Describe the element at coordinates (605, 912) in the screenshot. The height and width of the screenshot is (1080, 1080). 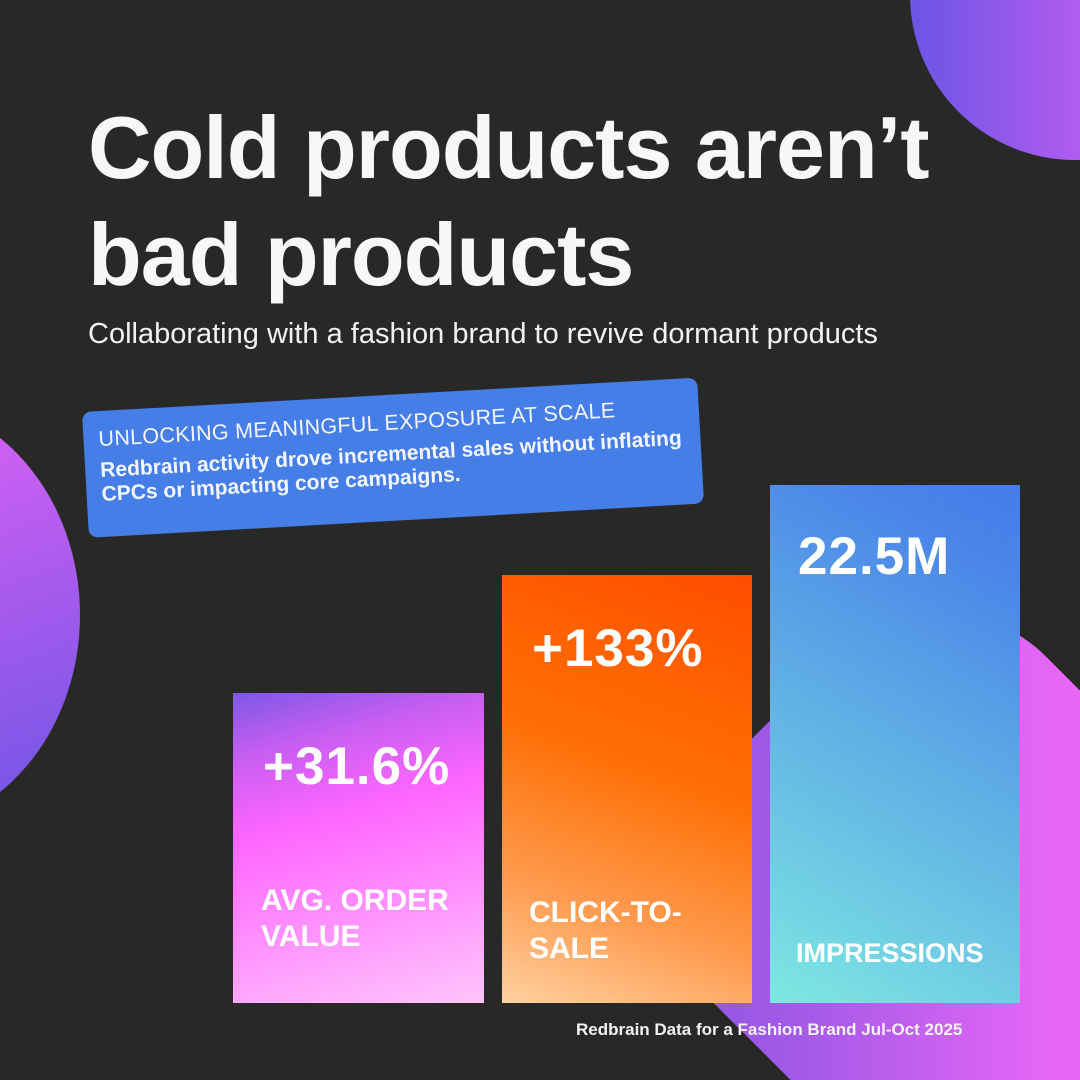
I see `stat-label-line-1: CLICK-TO-` at that location.